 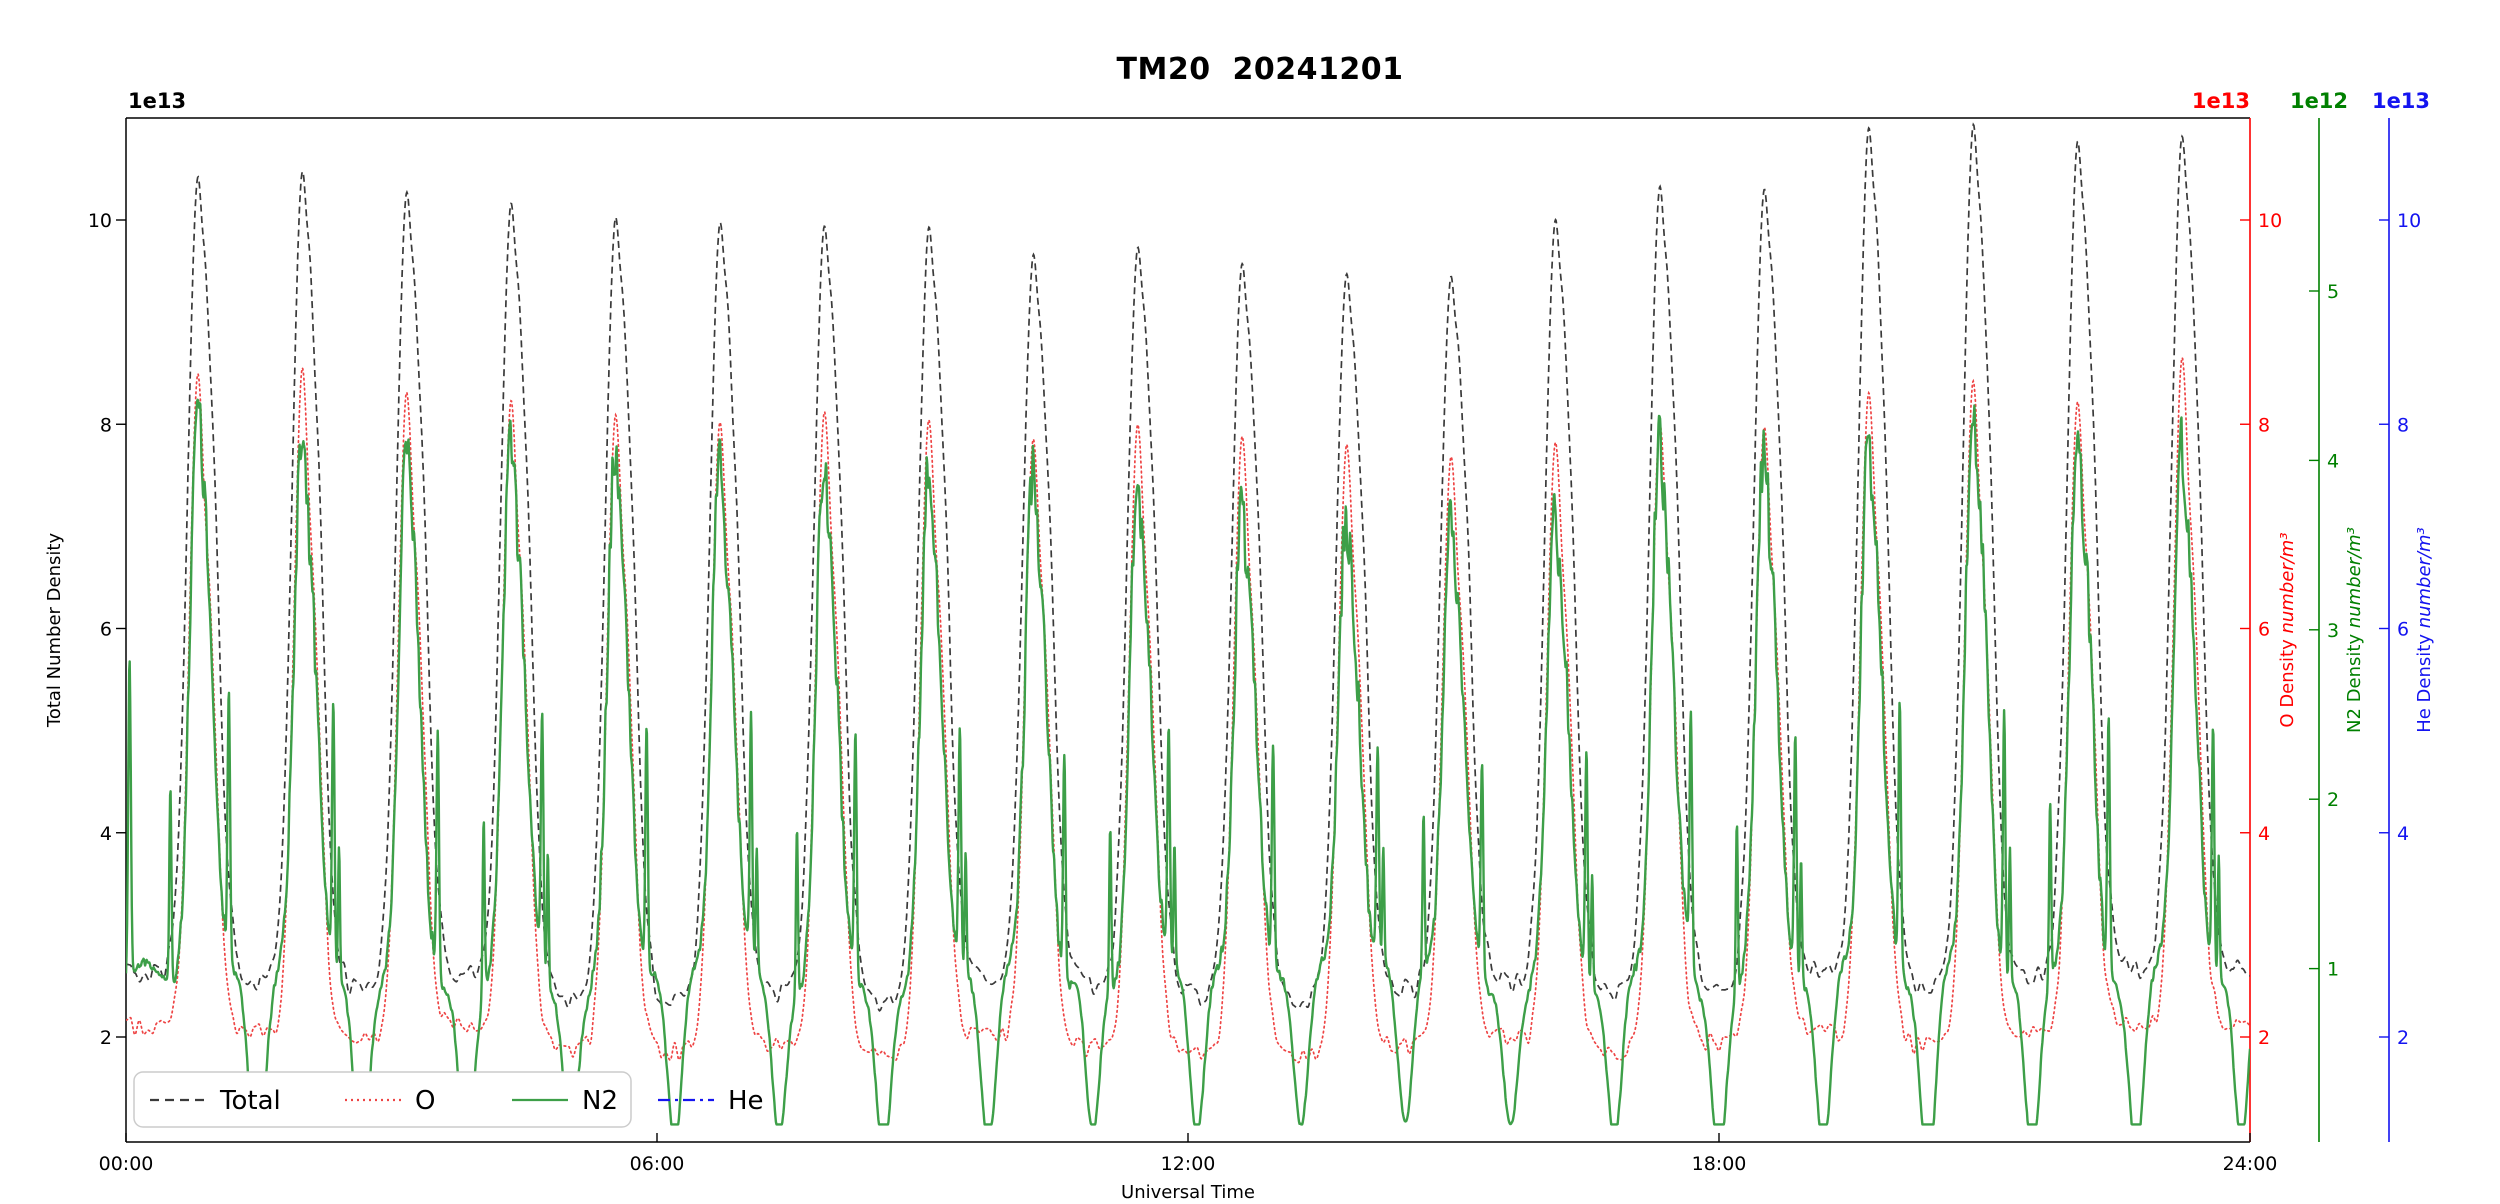 I want to click on legend-label-he: He, so click(x=746, y=1101).